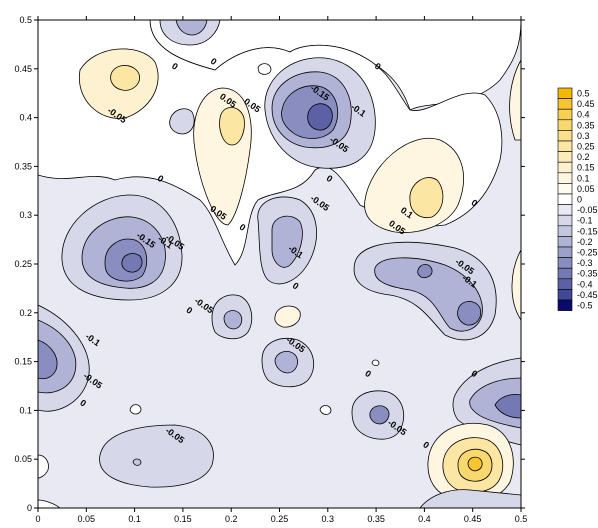 The image size is (598, 528). Describe the element at coordinates (25, 215) in the screenshot. I see `y-tick-label: 0.3` at that location.